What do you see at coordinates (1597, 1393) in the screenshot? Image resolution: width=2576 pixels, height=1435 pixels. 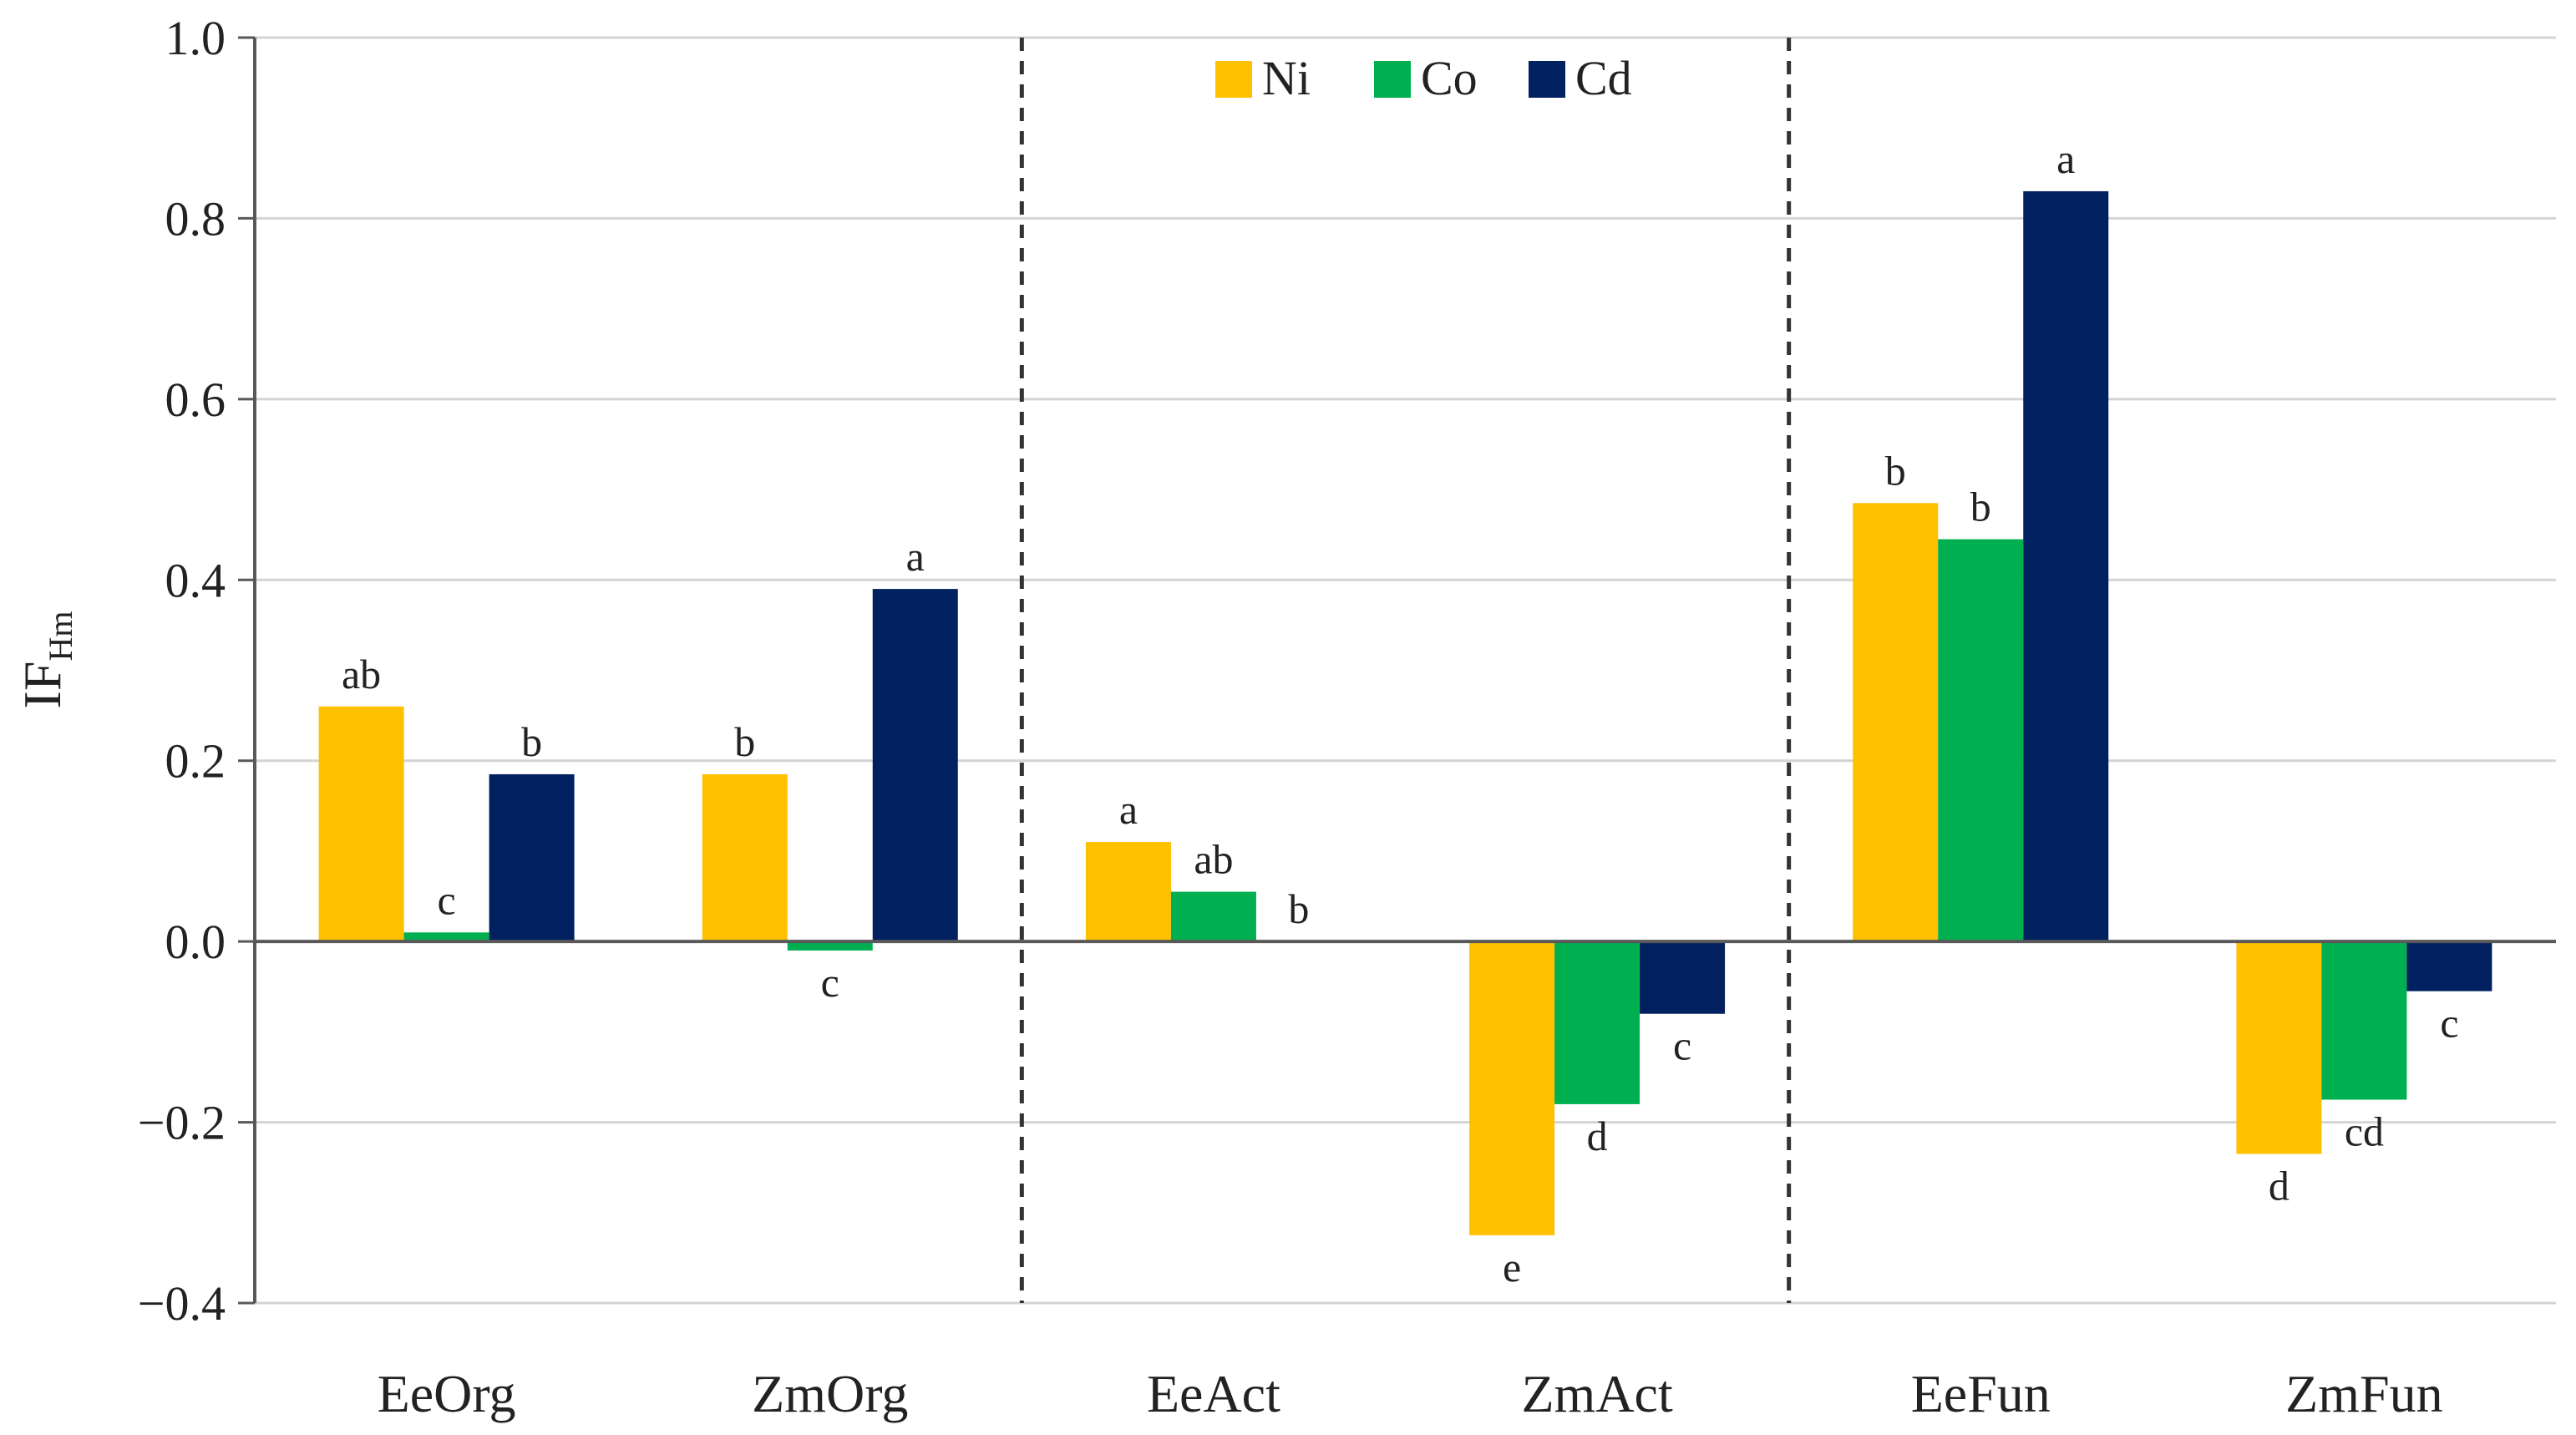 I see `x-tick-label: ZmAct` at bounding box center [1597, 1393].